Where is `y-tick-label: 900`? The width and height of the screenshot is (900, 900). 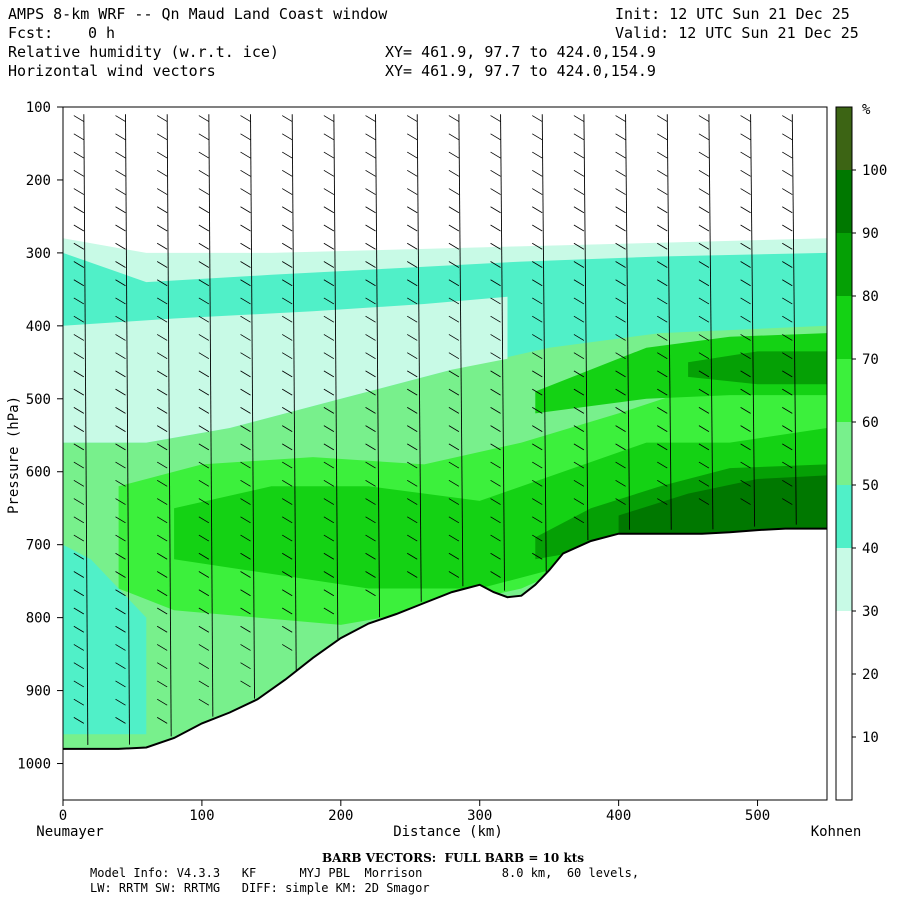
y-tick-label: 900 is located at coordinates (38, 692).